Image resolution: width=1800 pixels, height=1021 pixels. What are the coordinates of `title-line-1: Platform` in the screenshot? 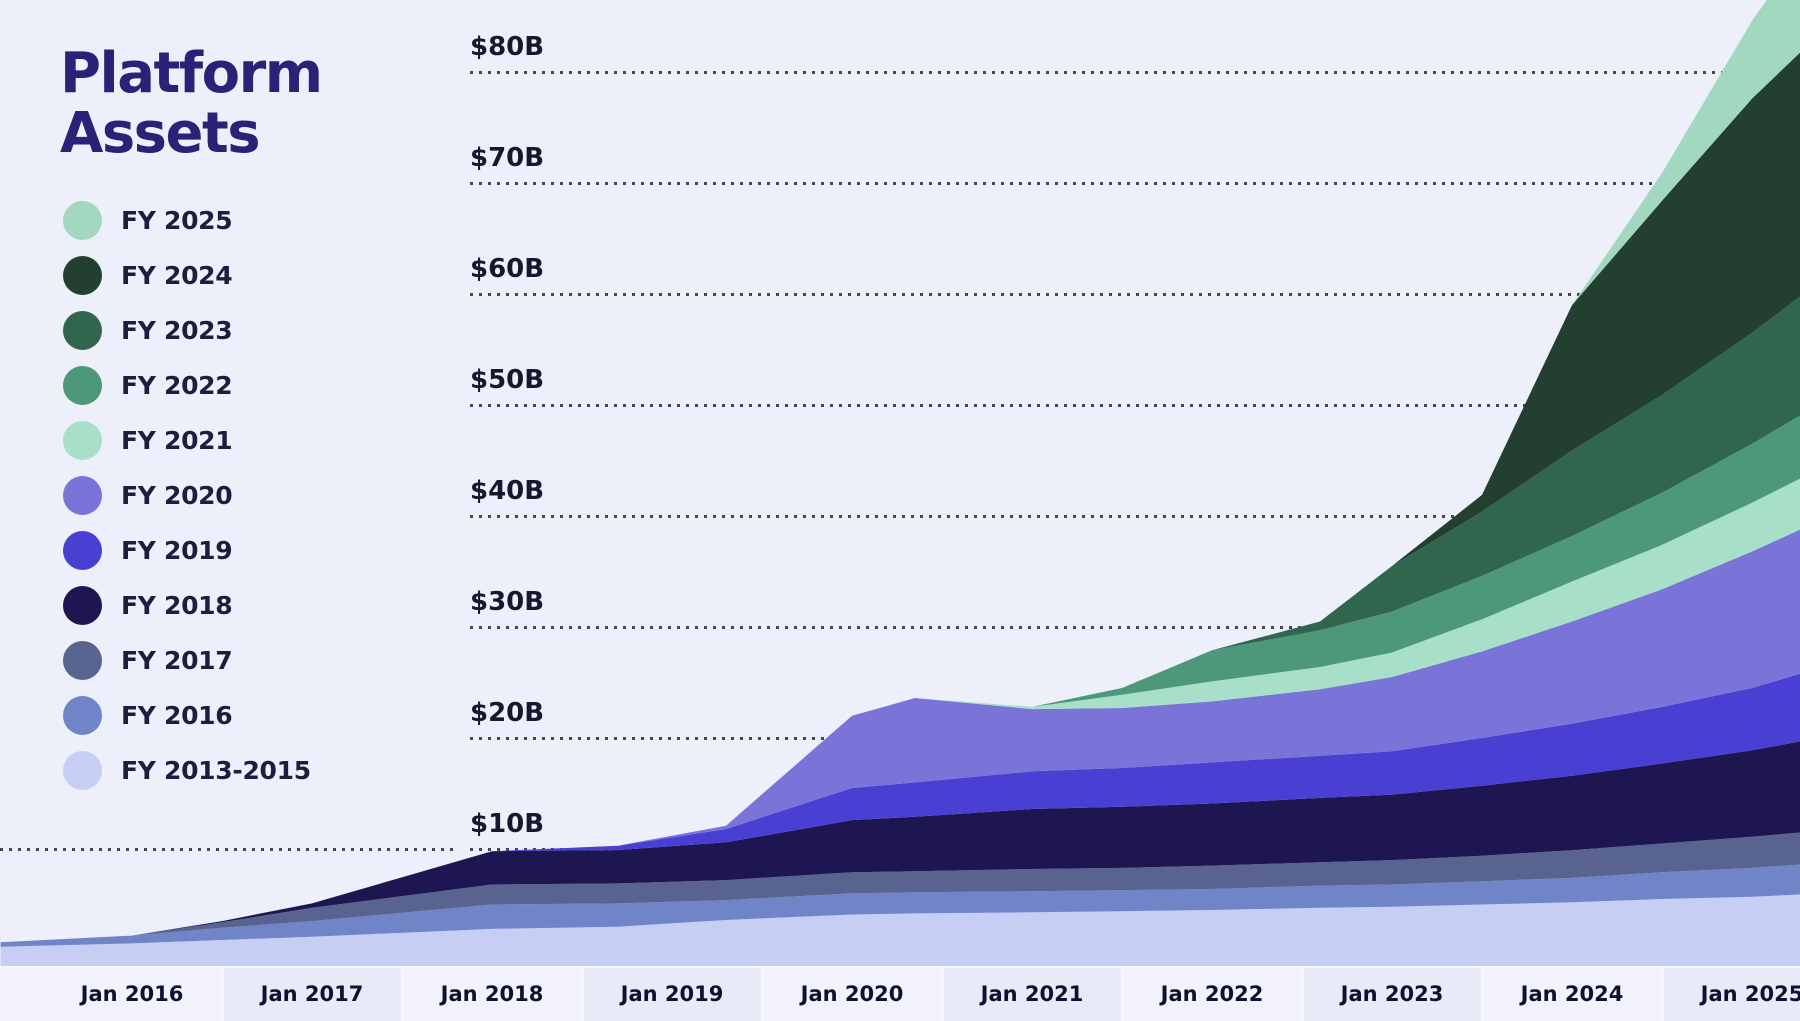 It's located at (191, 73).